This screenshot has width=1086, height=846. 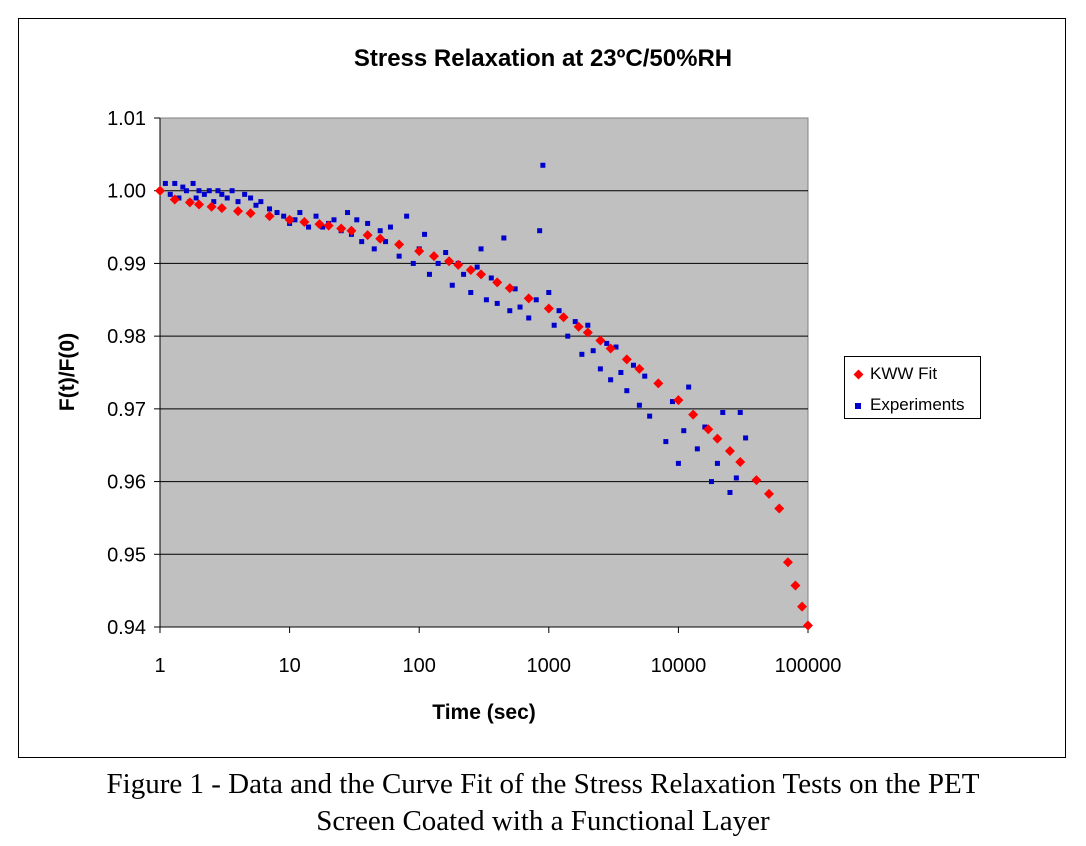 What do you see at coordinates (126, 337) in the screenshot?
I see `y-tick-label: 0.98` at bounding box center [126, 337].